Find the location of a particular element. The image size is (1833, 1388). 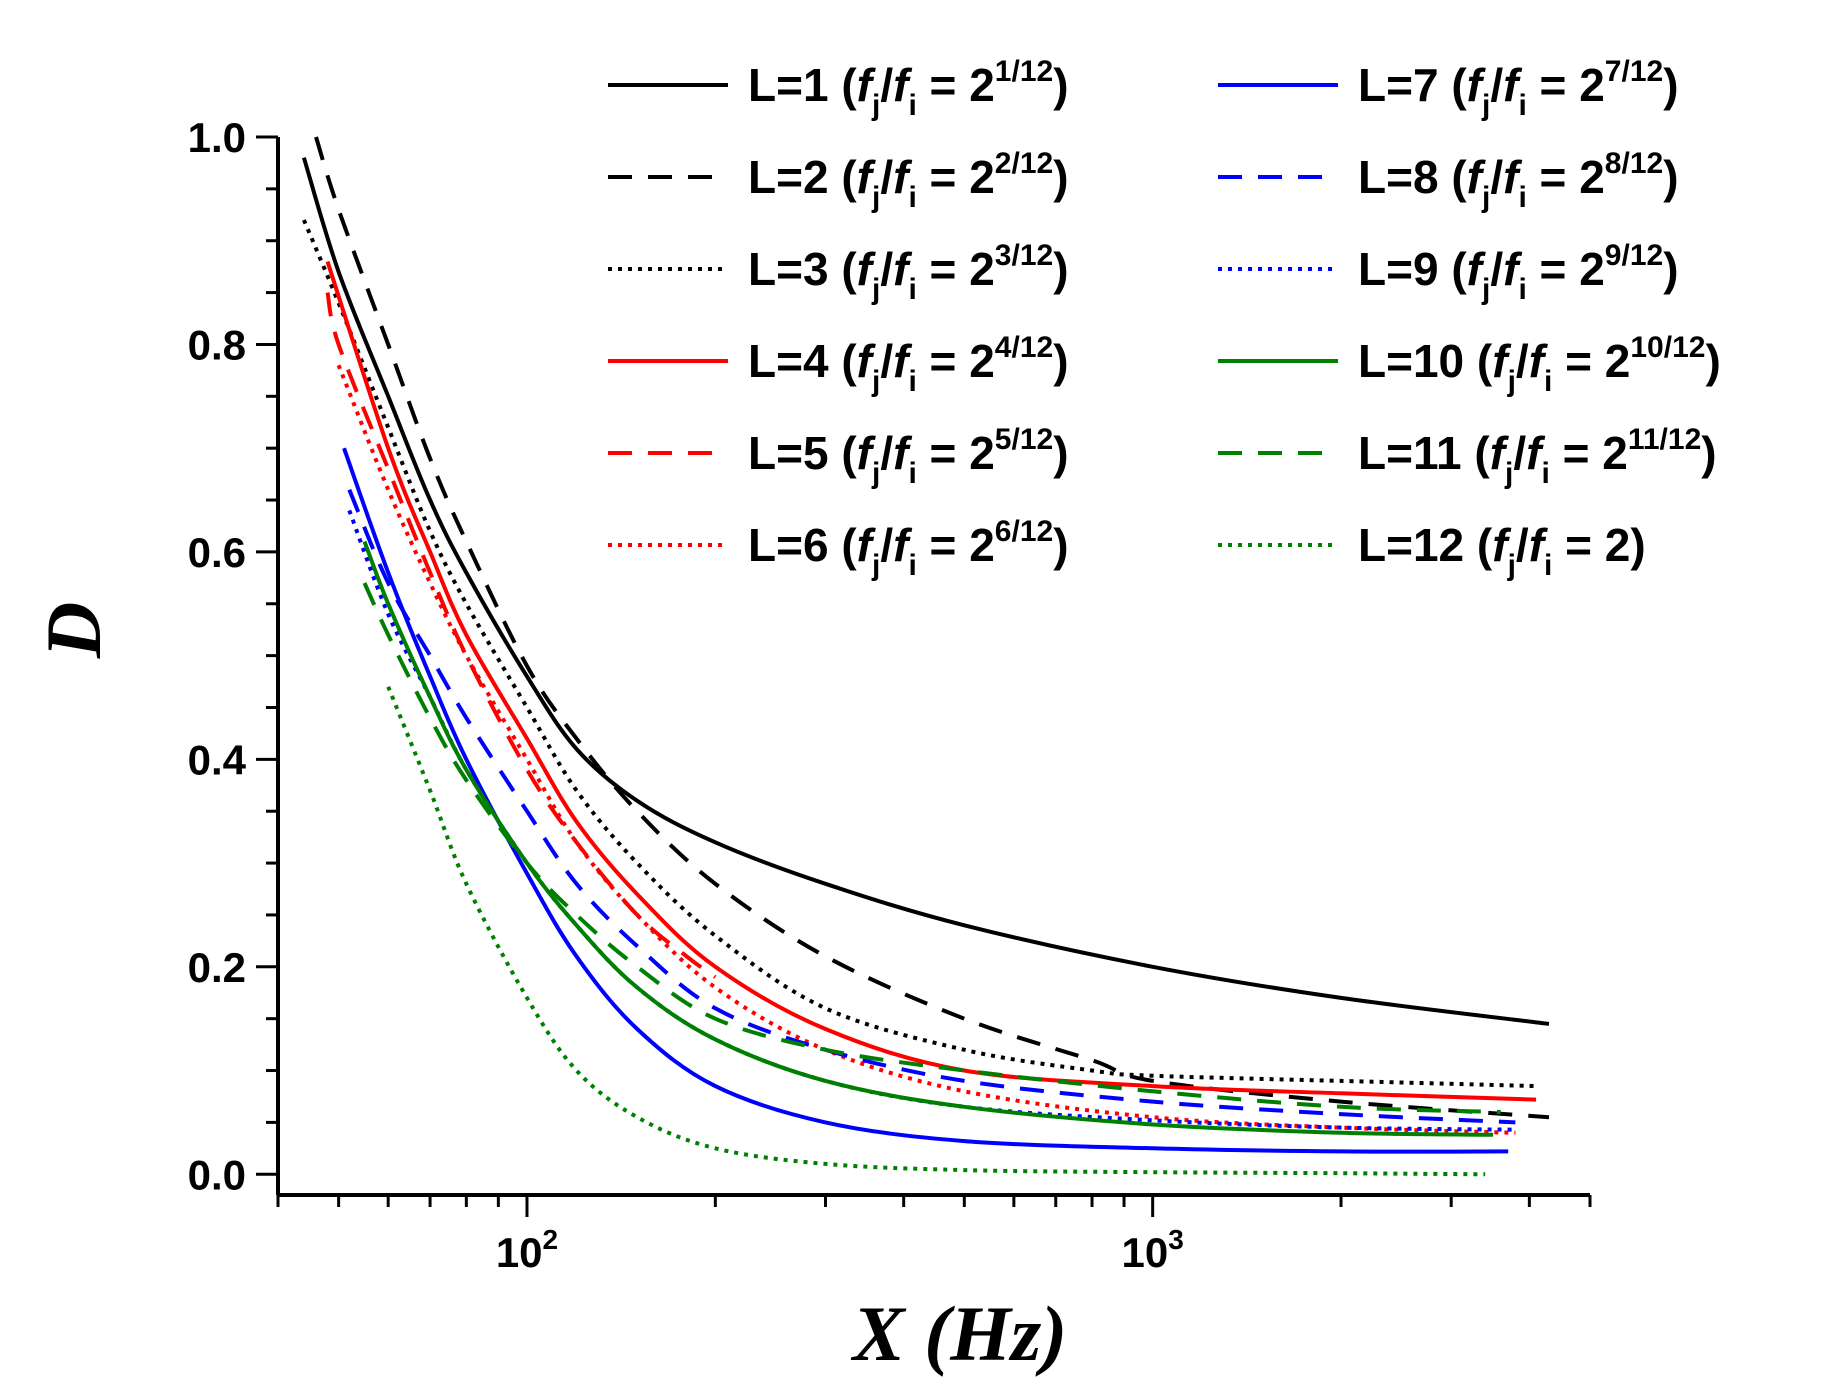

legend-item-l6: L=6 (fj/fi = 26/12) is located at coordinates (838, 548).